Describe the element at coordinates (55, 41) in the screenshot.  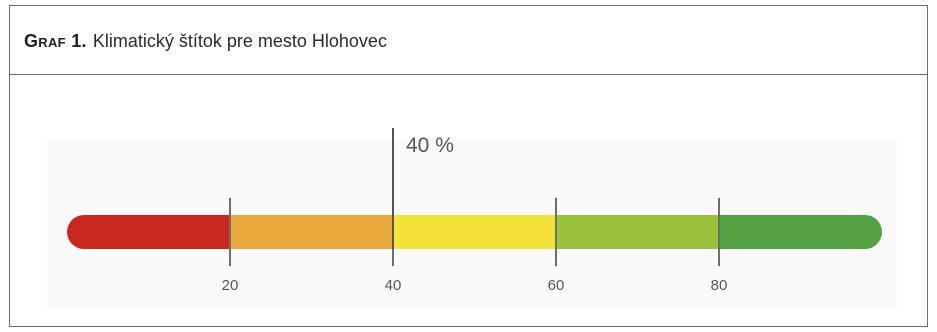
I see `figure-number-label: Graf 1.` at that location.